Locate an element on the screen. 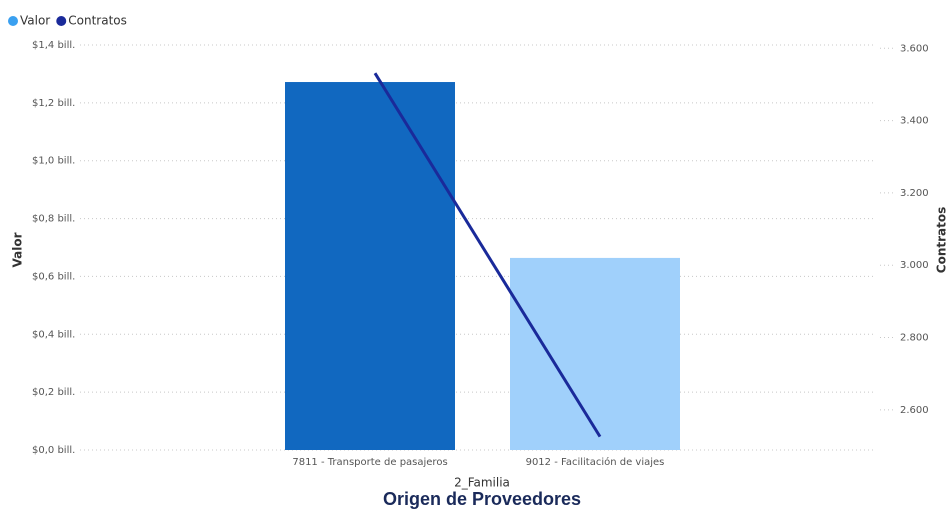 The image size is (949, 513). y2-tick-label: 3.600 is located at coordinates (914, 48).